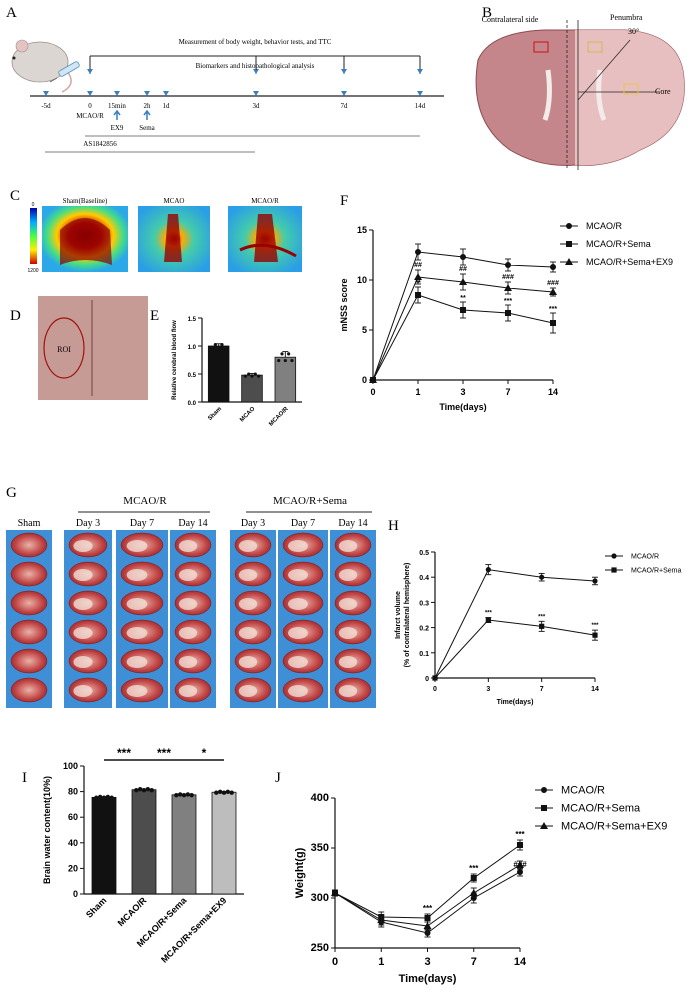 This screenshot has height=1000, width=692. I want to click on ttc-column-label: Day 3, so click(88, 523).